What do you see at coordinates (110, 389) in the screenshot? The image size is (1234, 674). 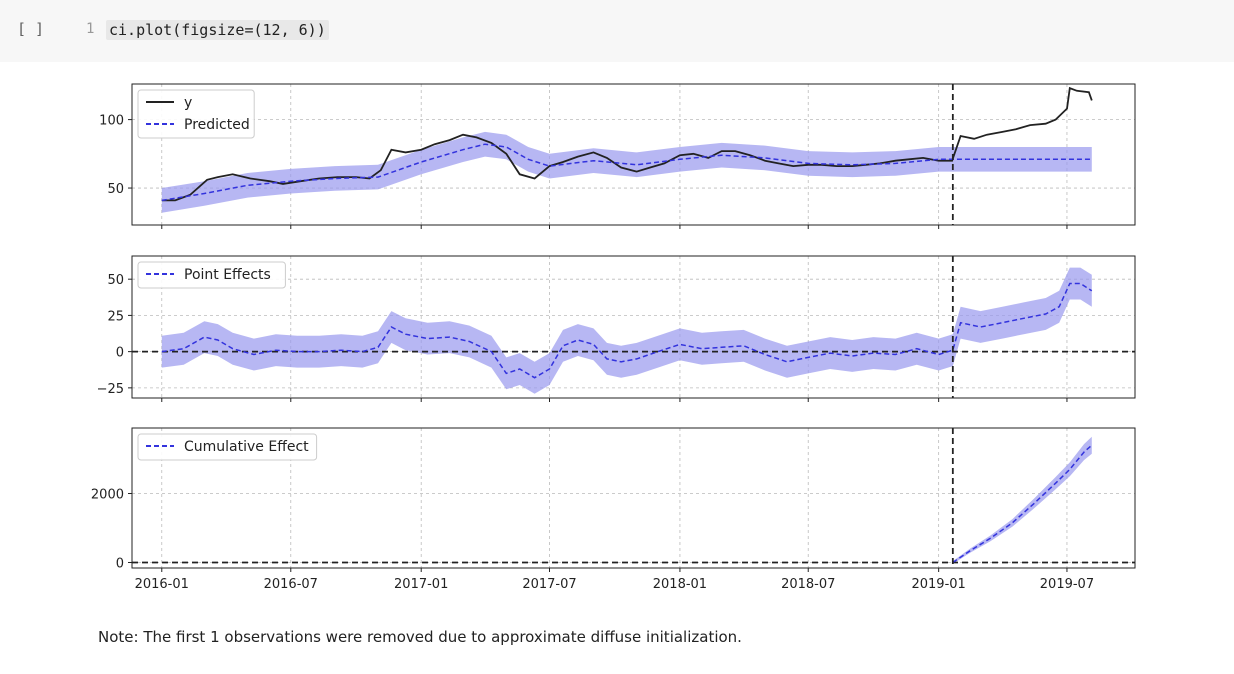 I see `y-tick-label: −25` at bounding box center [110, 389].